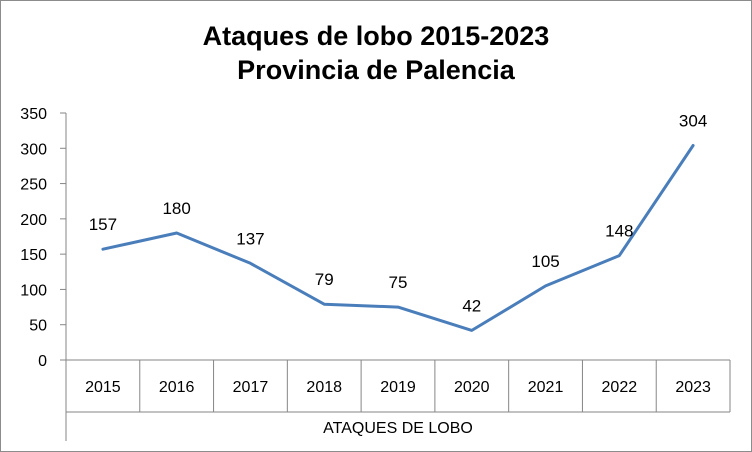 Image resolution: width=752 pixels, height=452 pixels. What do you see at coordinates (545, 261) in the screenshot?
I see `data-label: 105` at bounding box center [545, 261].